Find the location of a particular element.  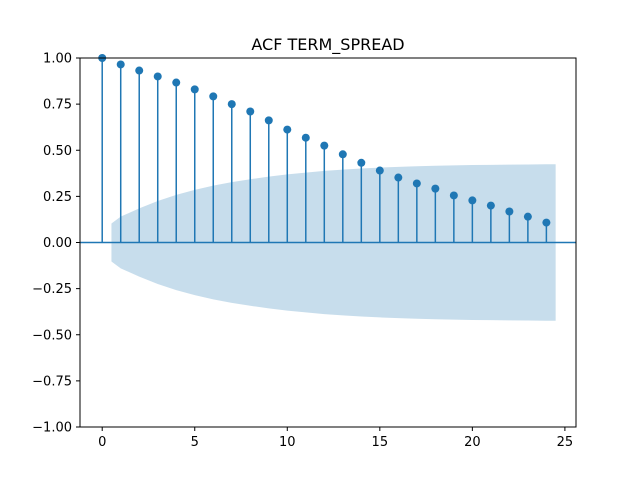

y-tick-label: 0.50 is located at coordinates (57, 151).